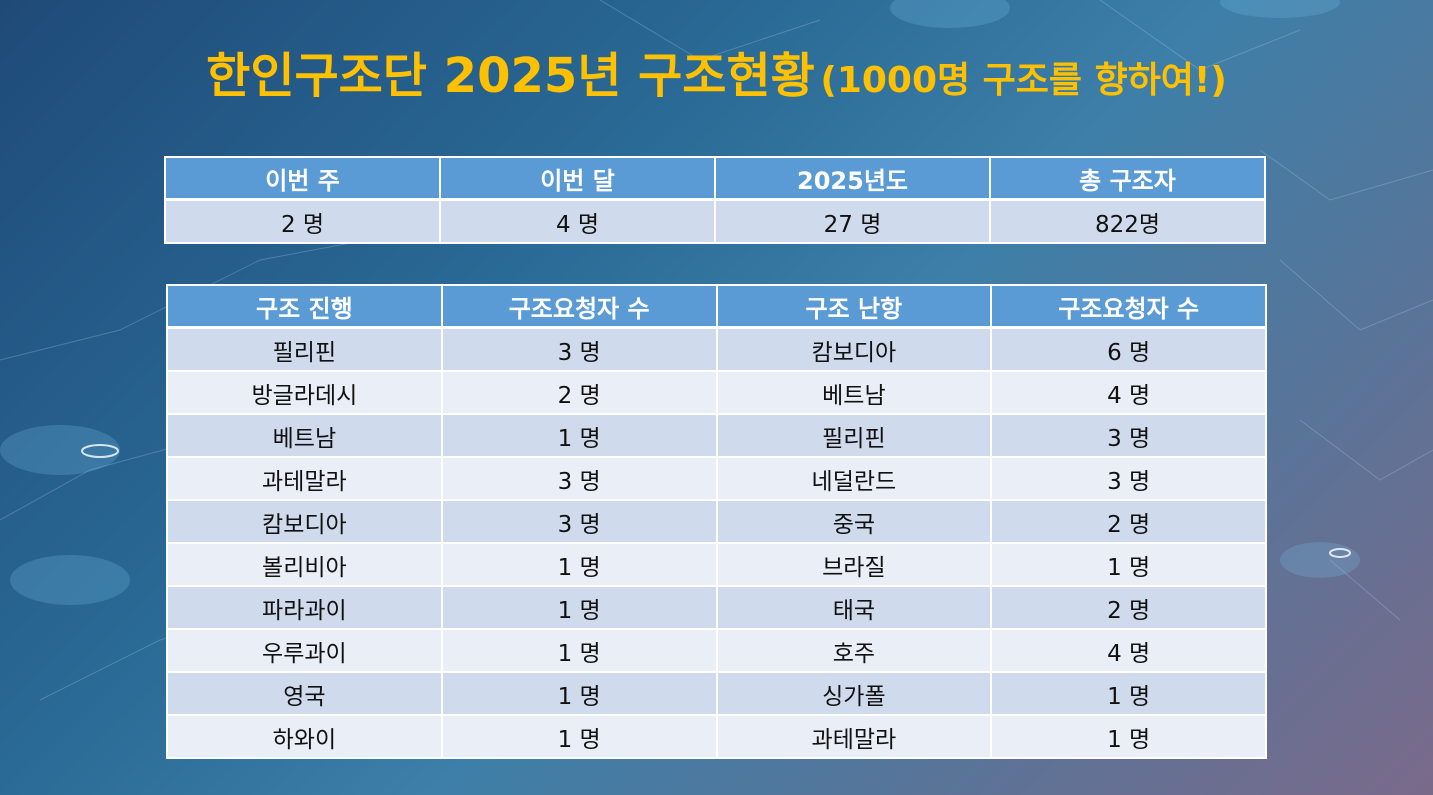 This screenshot has height=795, width=1433. Describe the element at coordinates (1128, 349) in the screenshot. I see `difficult-count: 6 명` at that location.